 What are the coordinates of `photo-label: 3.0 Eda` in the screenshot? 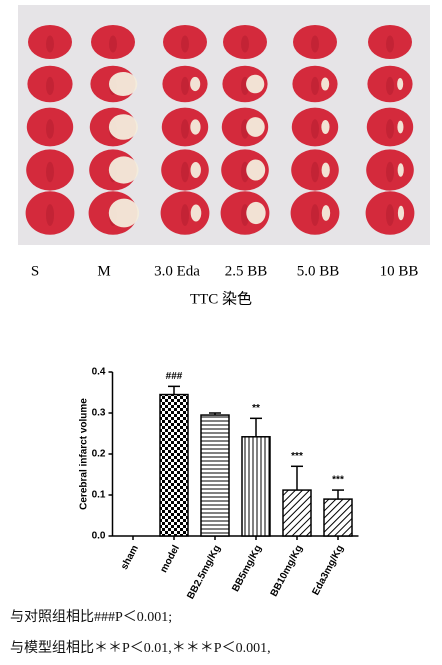 It's located at (177, 271).